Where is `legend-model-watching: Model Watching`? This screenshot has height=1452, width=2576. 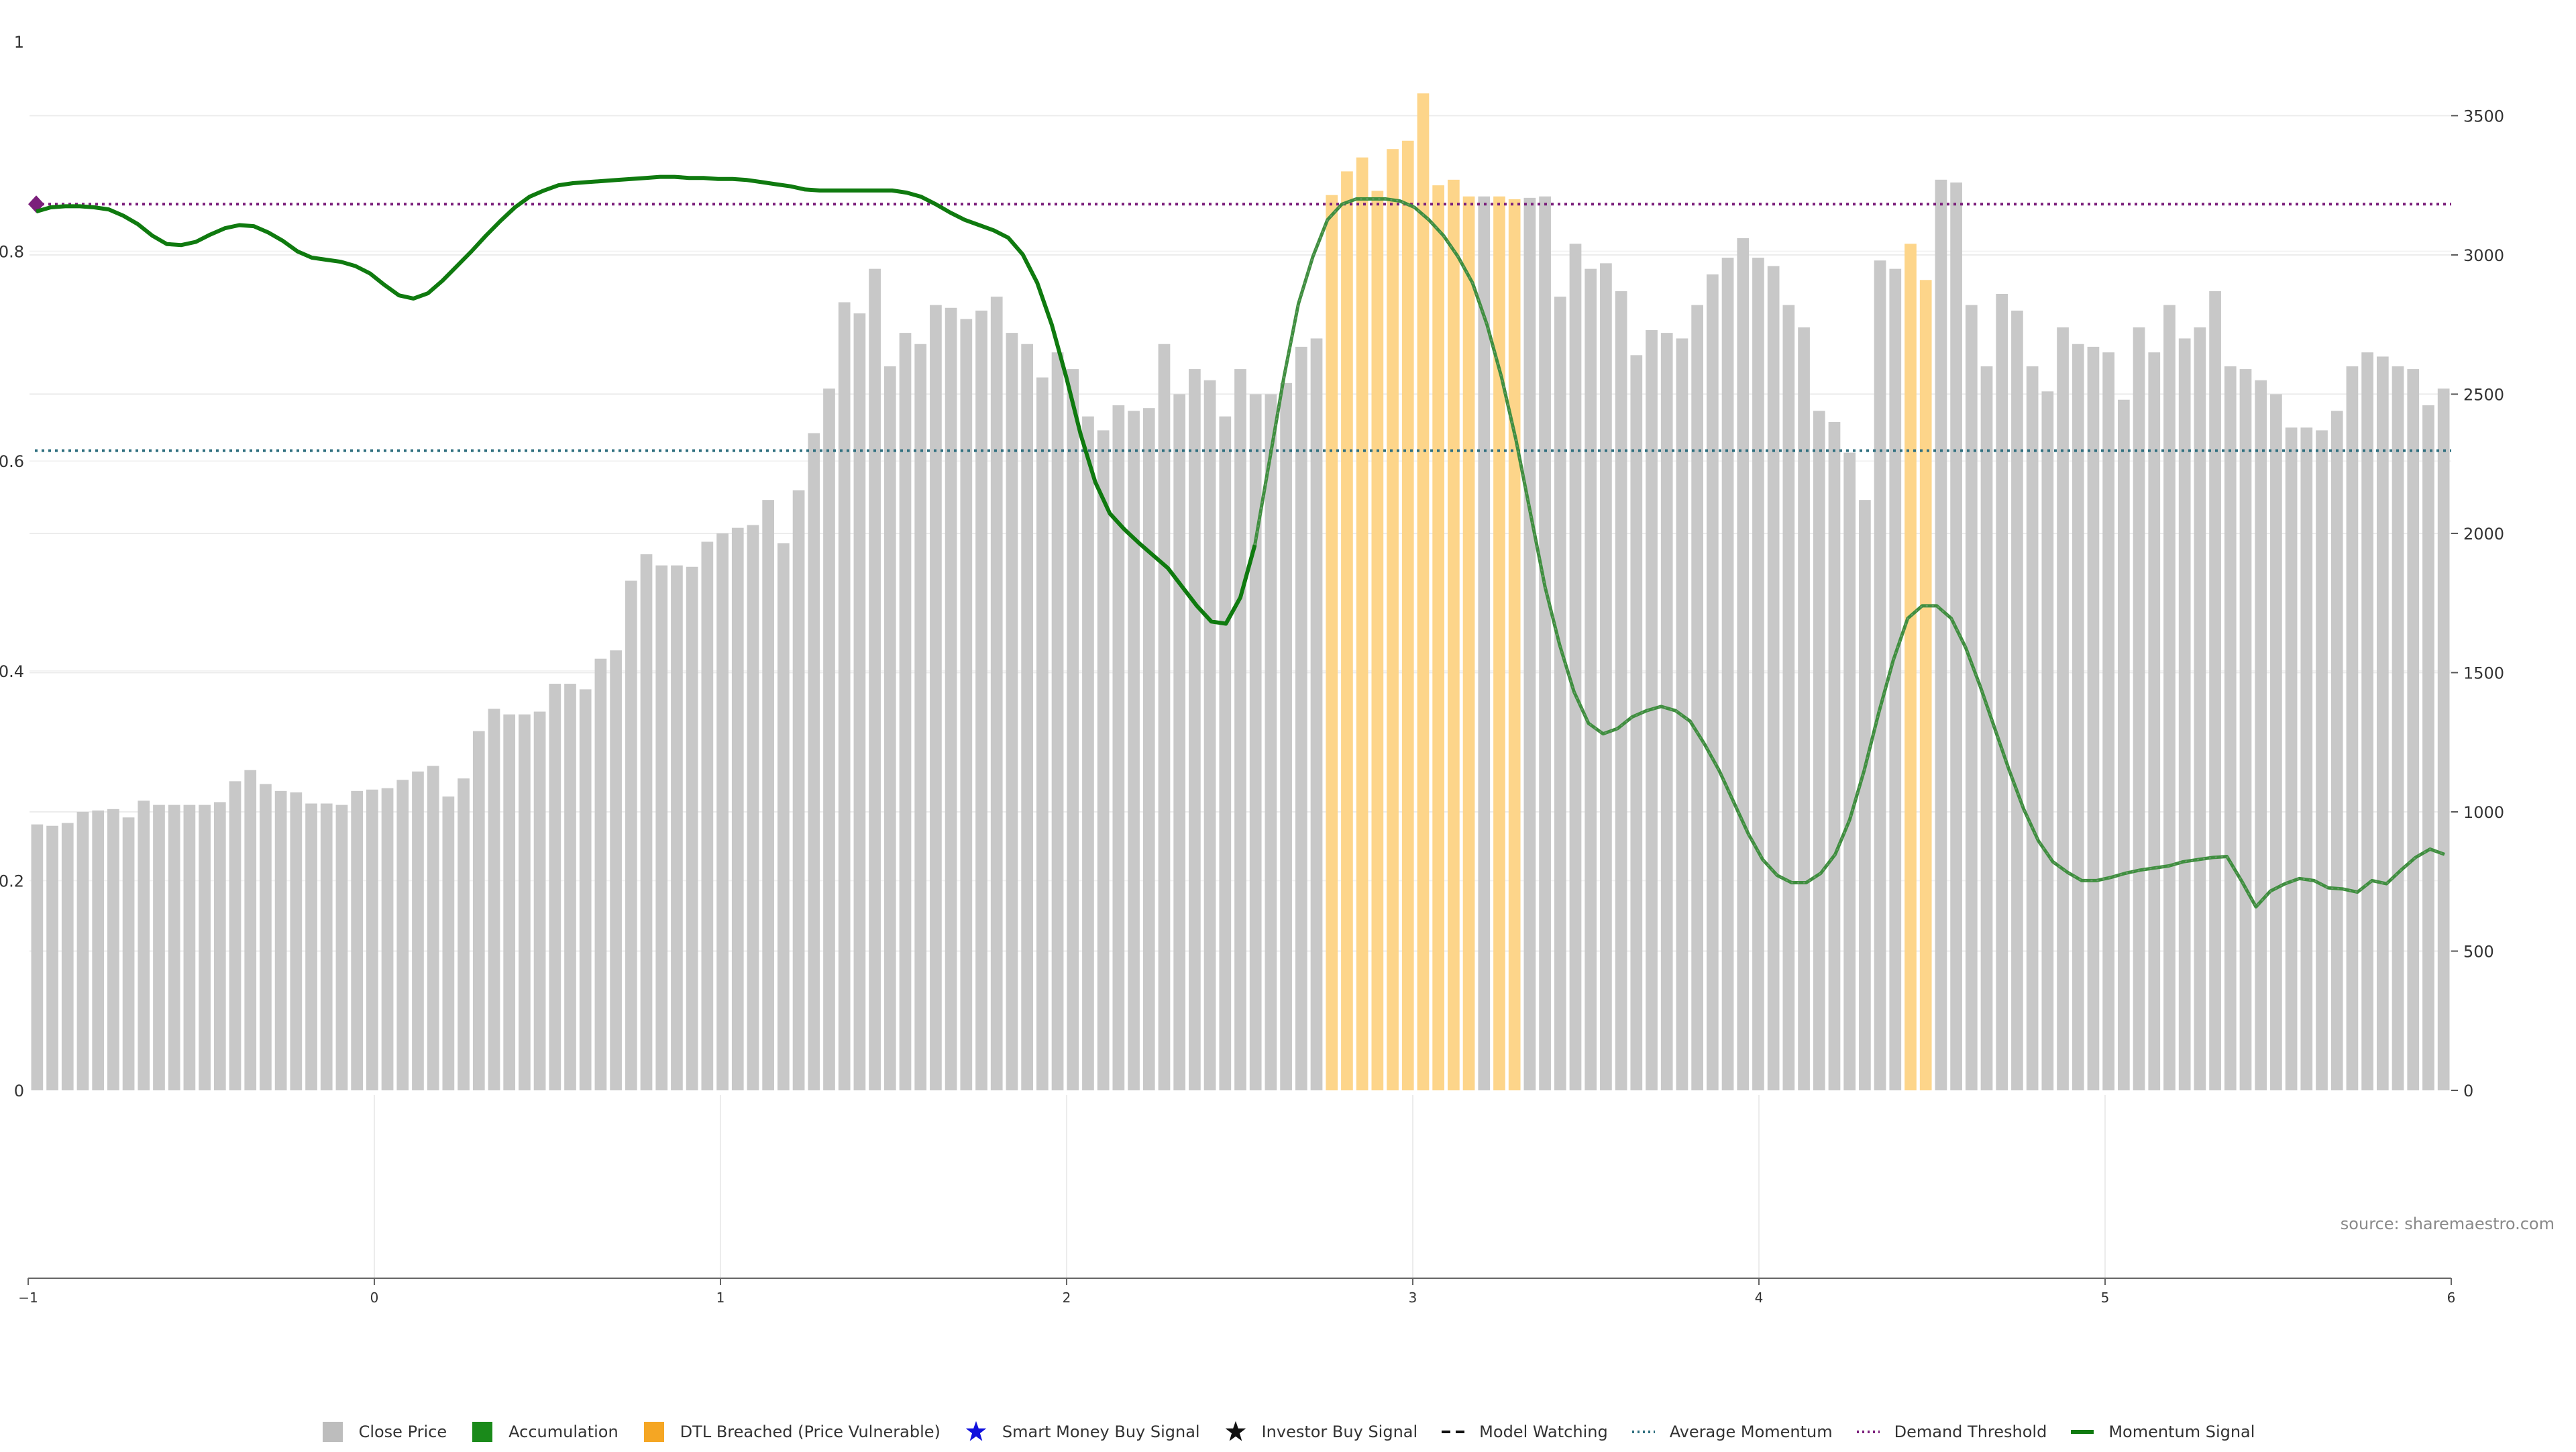 legend-model-watching: Model Watching is located at coordinates (1525, 1432).